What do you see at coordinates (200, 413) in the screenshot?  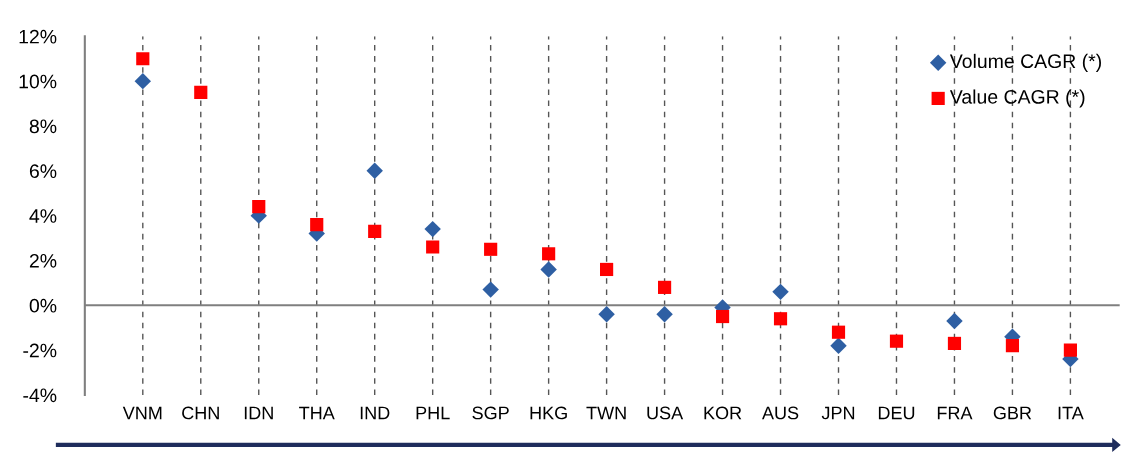 I see `x-tick-label: CHN` at bounding box center [200, 413].